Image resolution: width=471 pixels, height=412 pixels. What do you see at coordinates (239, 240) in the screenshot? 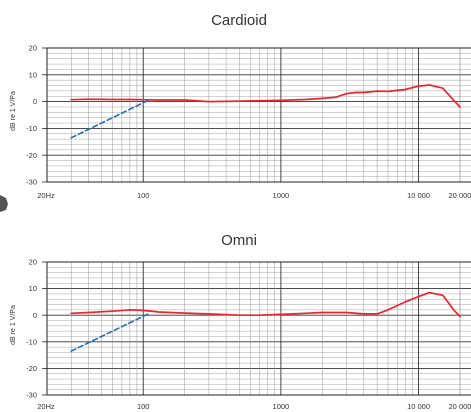
I see `chart-title: Omni` at bounding box center [239, 240].